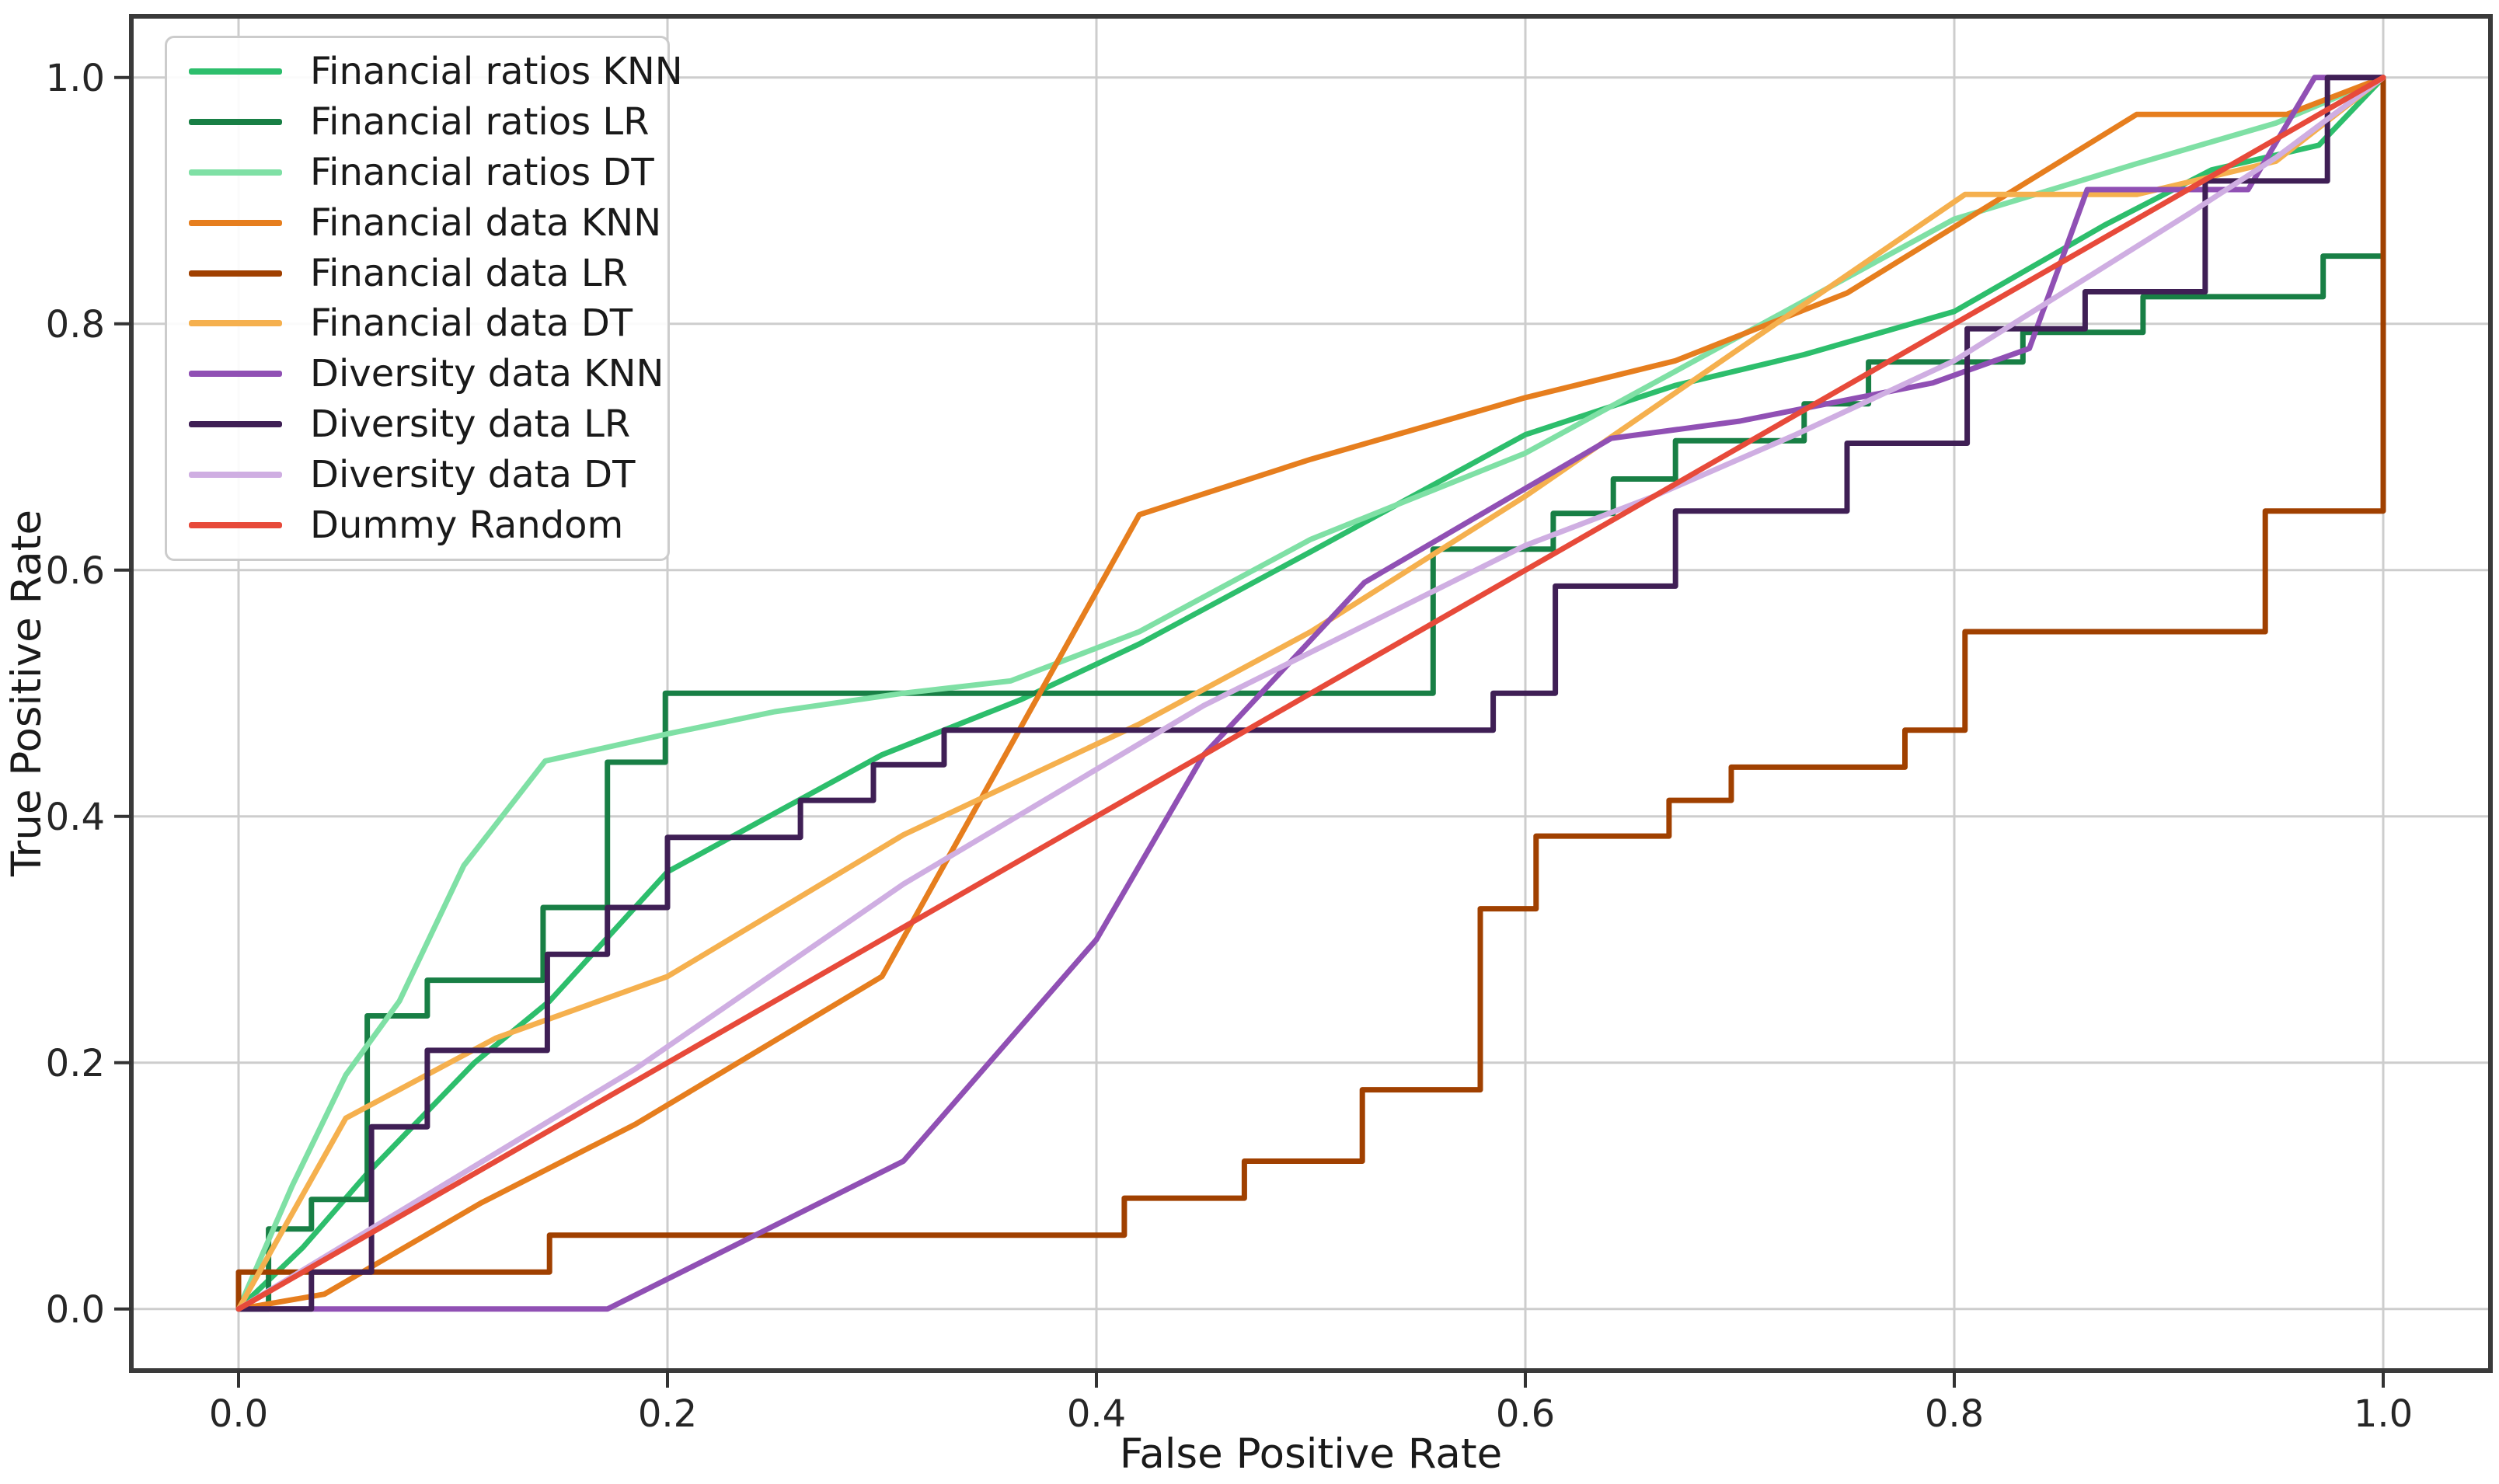 The height and width of the screenshot is (1484, 2499). Describe the element at coordinates (482, 172) in the screenshot. I see `legend-label: Financial ratios DT` at that location.